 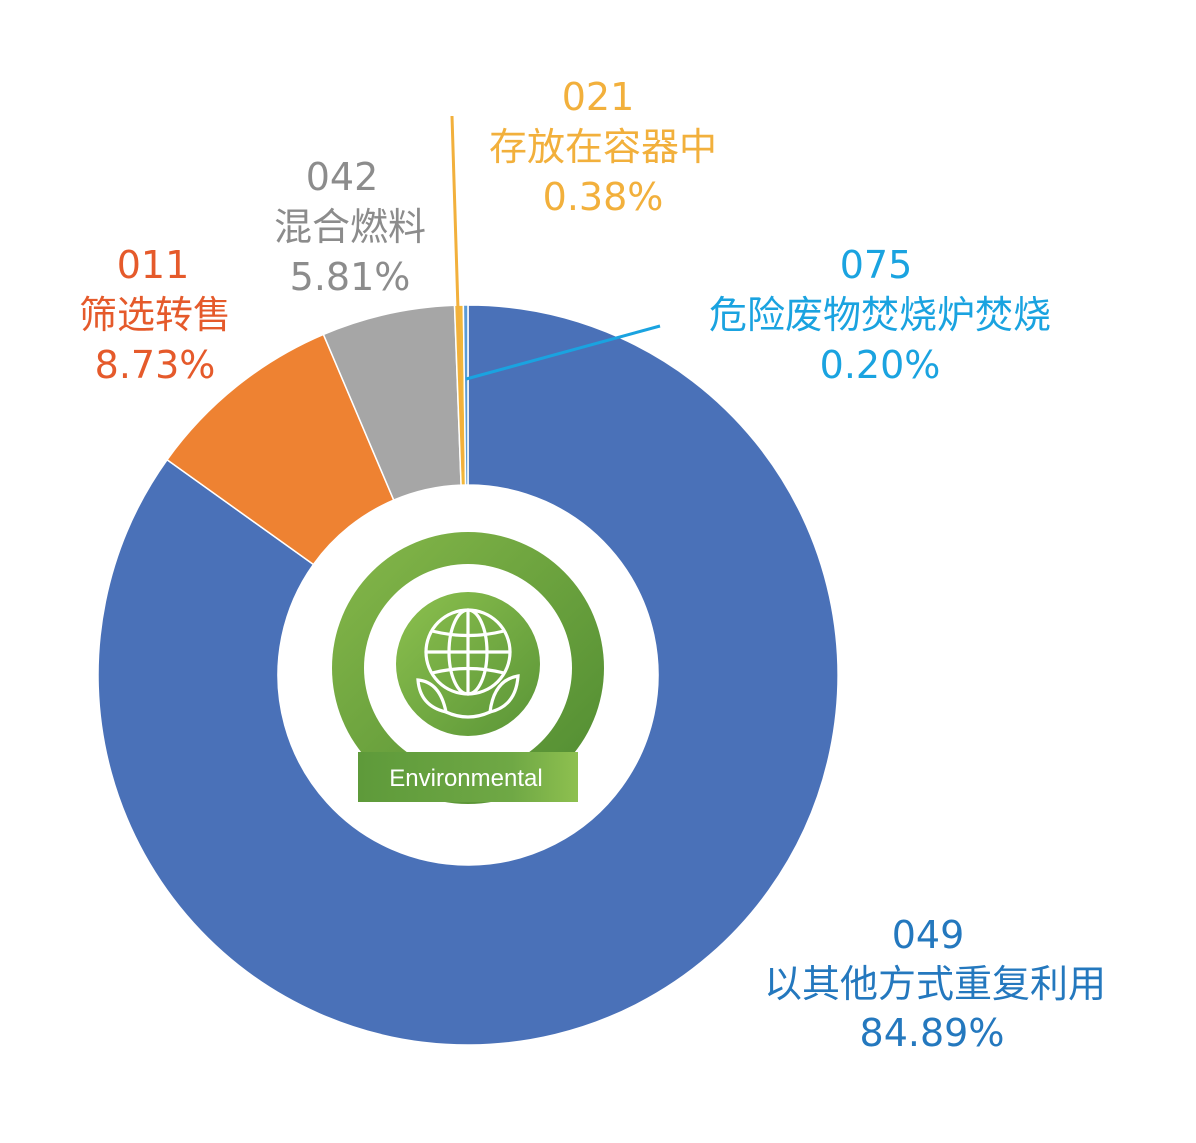 I want to click on label-021: 021 存放在容器中 0.38%, so click(x=603, y=147).